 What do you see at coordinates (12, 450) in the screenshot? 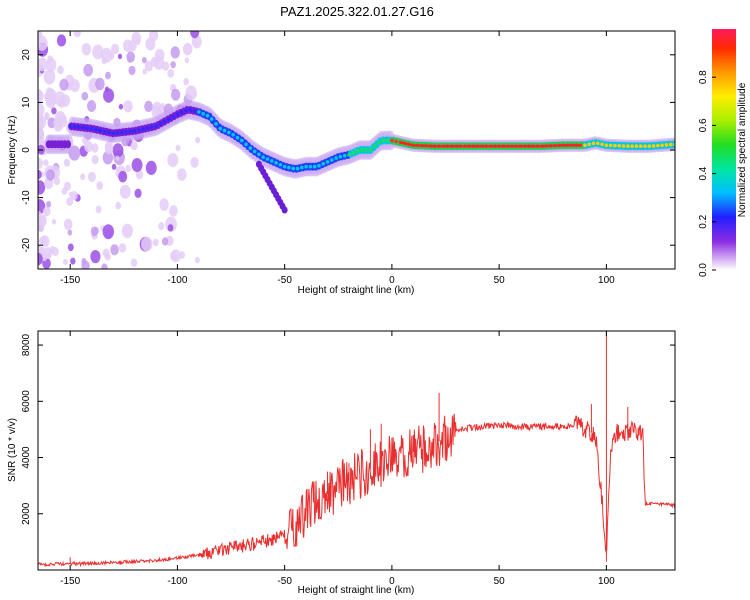
I see `snr-ylabel: SNR (10 * v/v)` at bounding box center [12, 450].